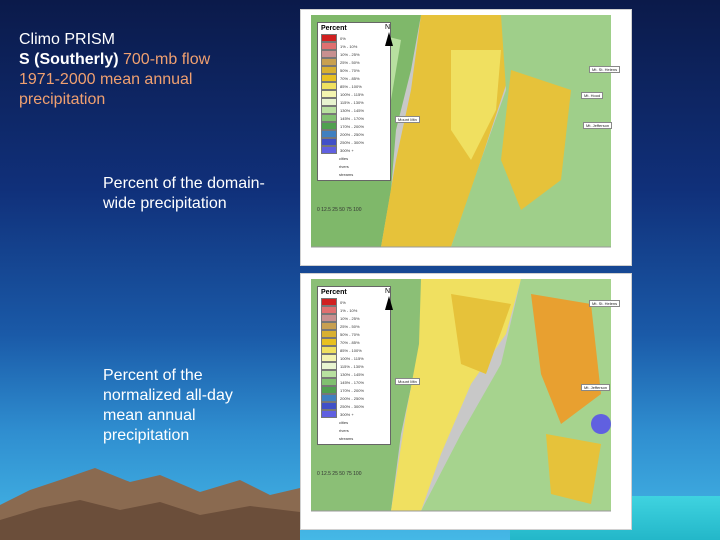  I want to click on place-label-mount: Mount Mtn, so click(407, 381).